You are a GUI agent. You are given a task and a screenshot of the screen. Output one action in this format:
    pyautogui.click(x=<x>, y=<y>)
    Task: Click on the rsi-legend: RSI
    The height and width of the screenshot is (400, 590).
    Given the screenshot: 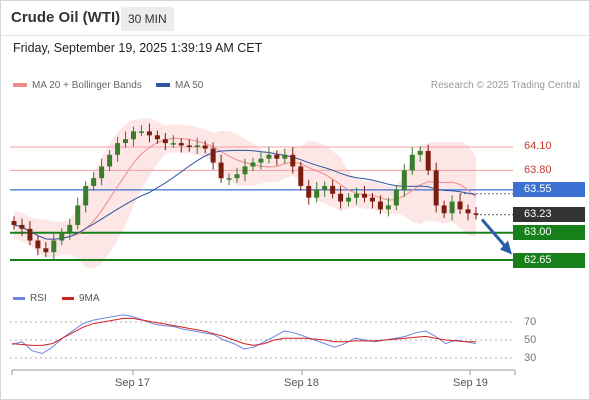 What is the action you would take?
    pyautogui.click(x=30, y=298)
    